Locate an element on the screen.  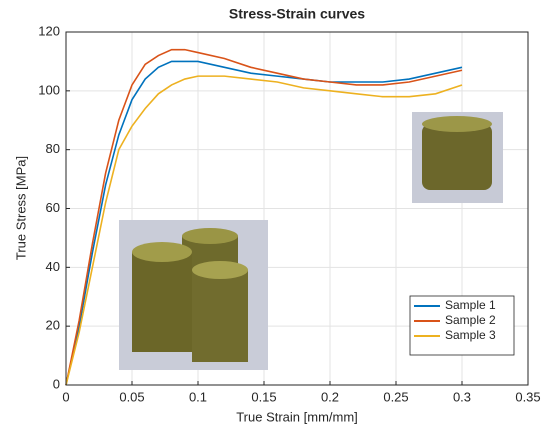
x-tick-label: 0.3 is located at coordinates (462, 396).